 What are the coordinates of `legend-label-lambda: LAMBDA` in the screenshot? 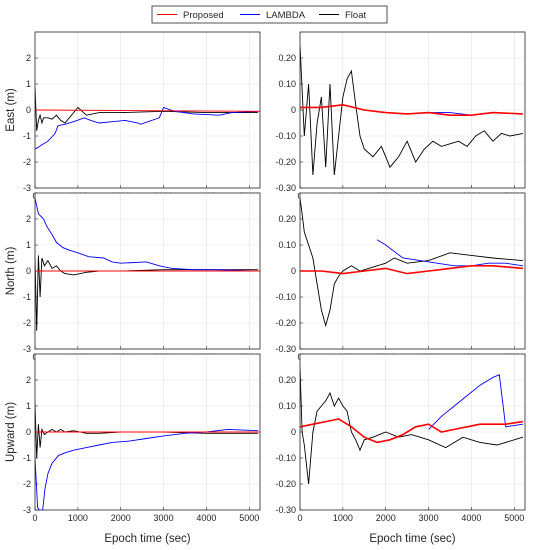 It's located at (286, 15).